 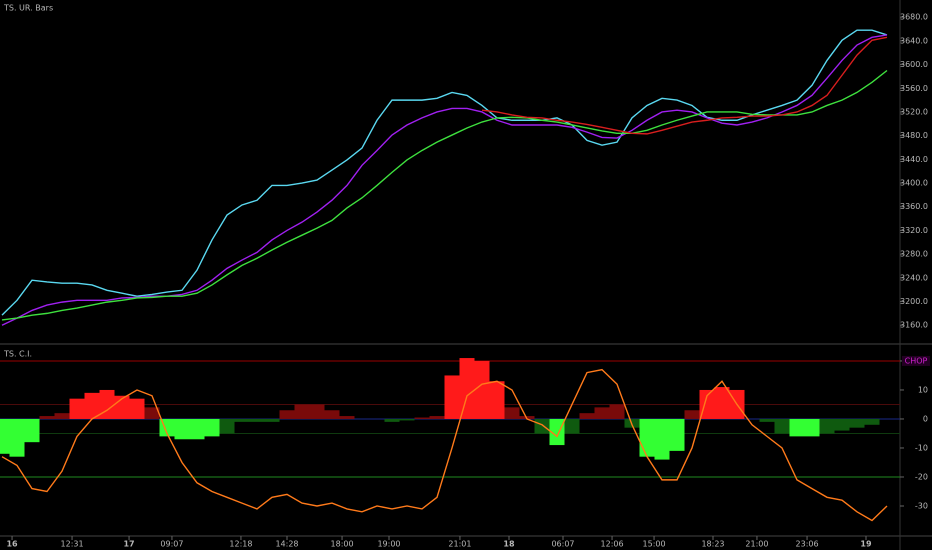 I want to click on x-tick-label: 21:00, so click(x=756, y=544).